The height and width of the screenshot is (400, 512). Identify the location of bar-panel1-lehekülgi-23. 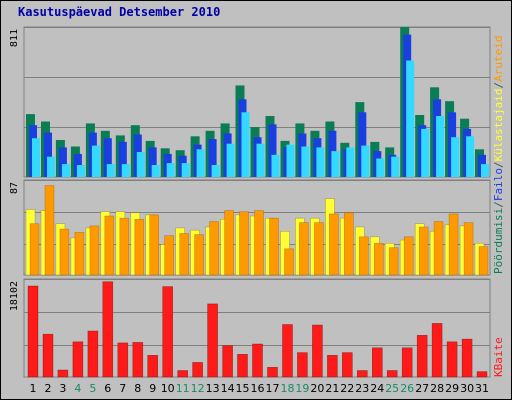
(362, 144).